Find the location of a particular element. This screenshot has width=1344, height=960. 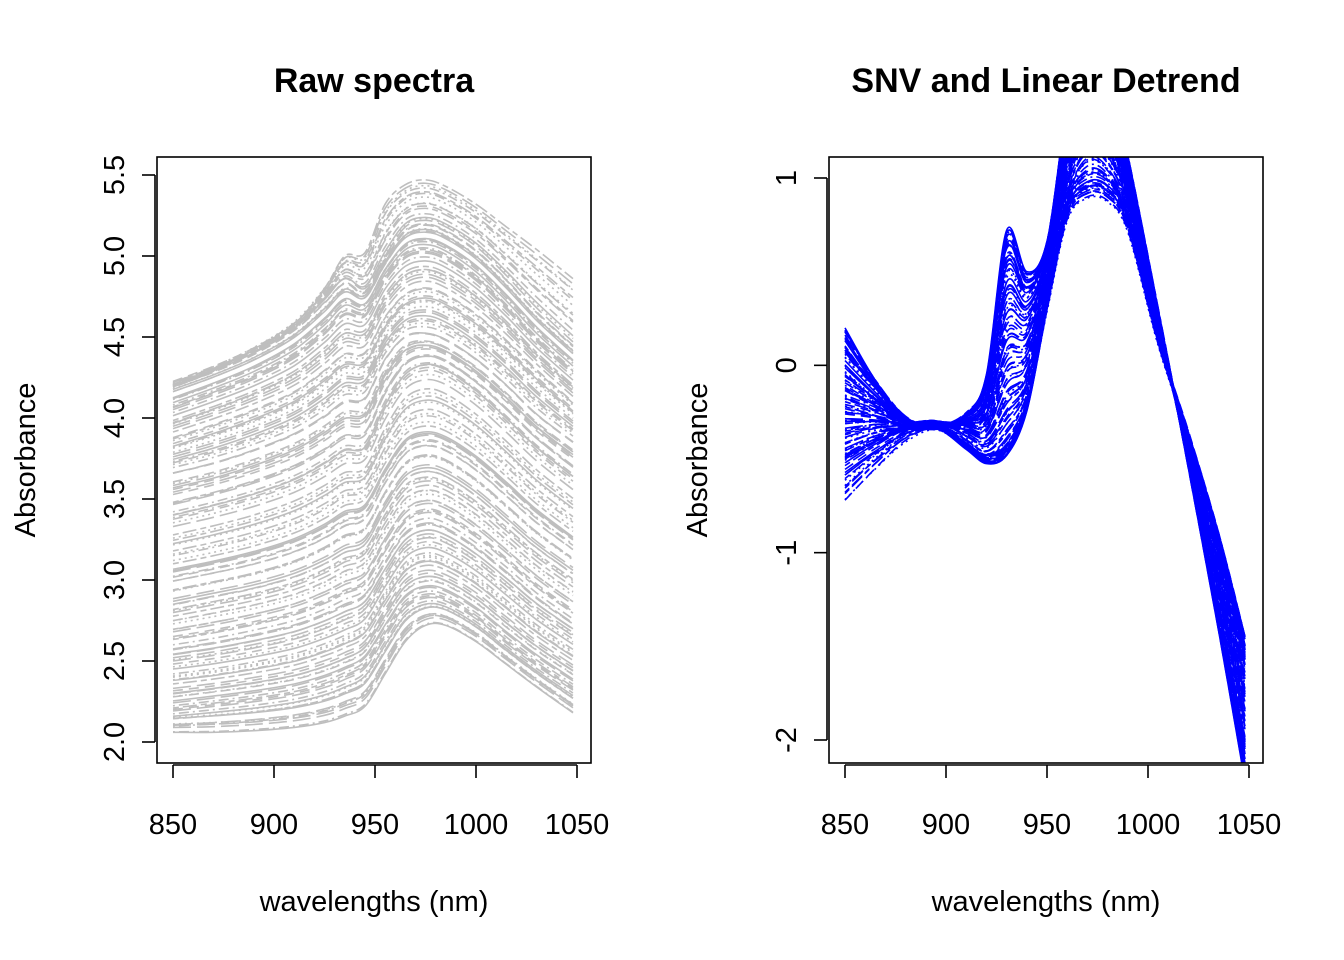

x-tick-label: 1000 is located at coordinates (476, 825).